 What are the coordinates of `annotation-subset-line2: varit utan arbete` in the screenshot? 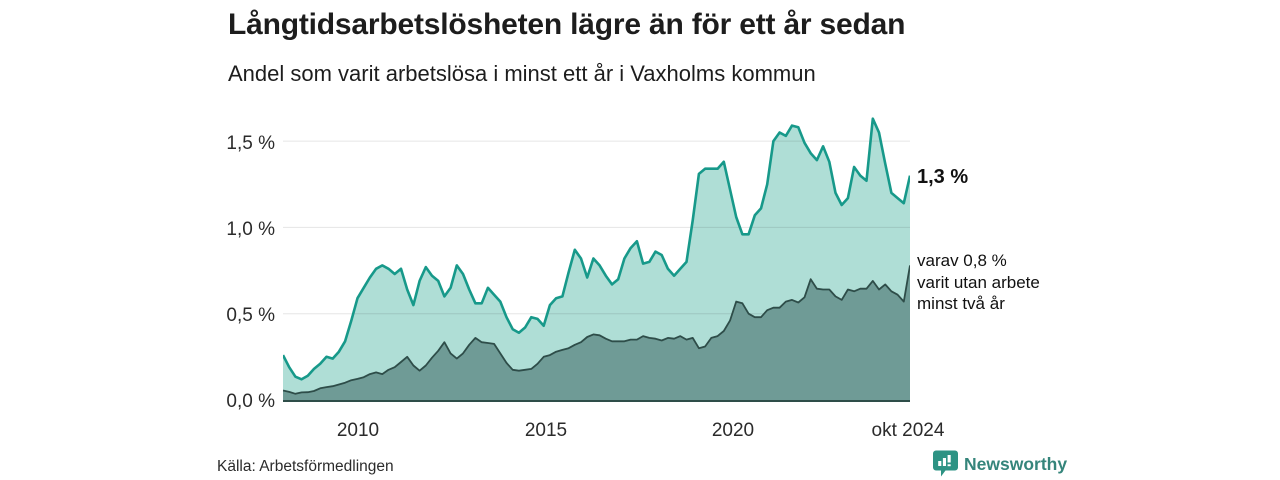 It's located at (978, 282).